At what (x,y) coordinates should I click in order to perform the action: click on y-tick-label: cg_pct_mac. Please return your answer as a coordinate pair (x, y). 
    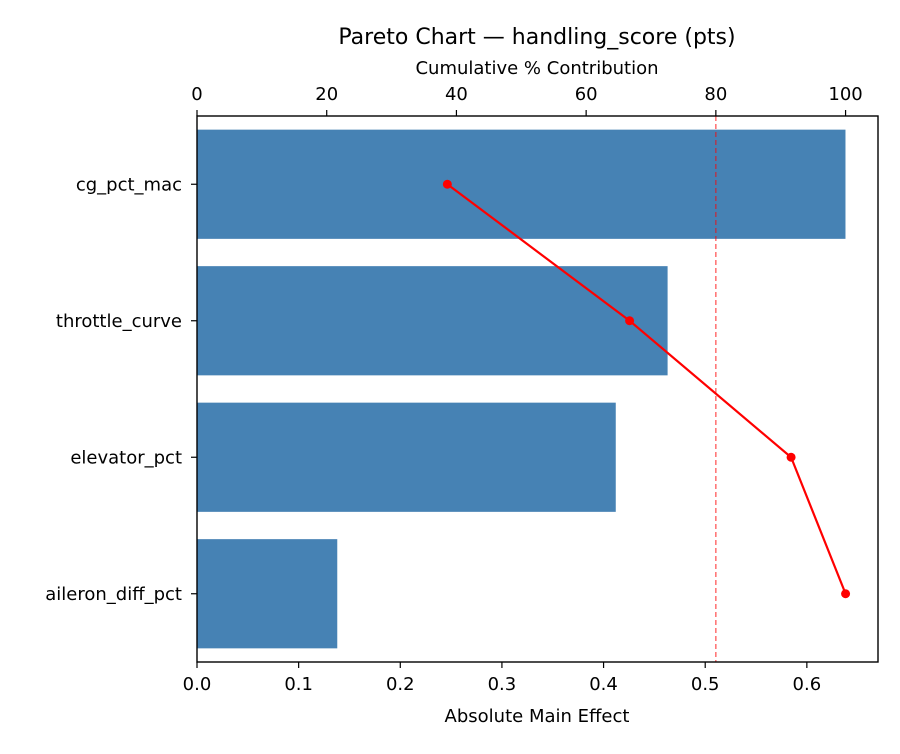
    Looking at the image, I should click on (129, 184).